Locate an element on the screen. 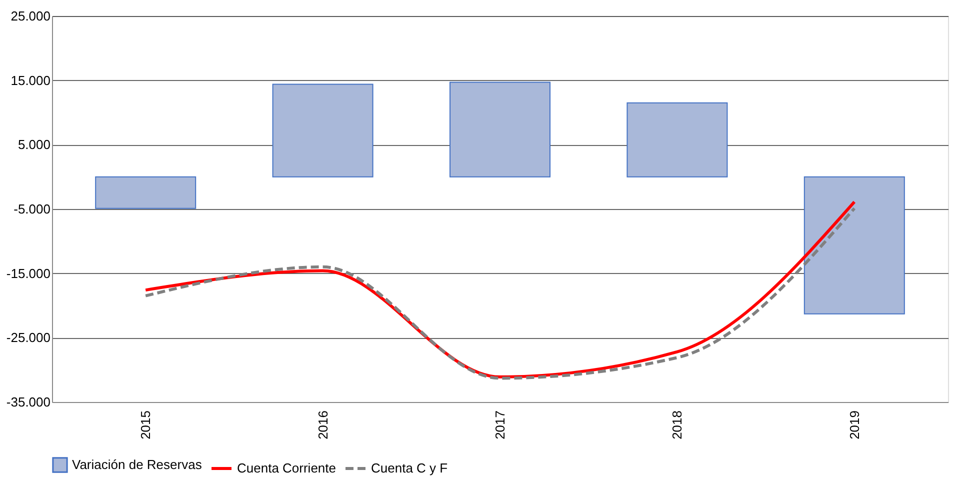  x-tick-label: 2018 is located at coordinates (677, 425).